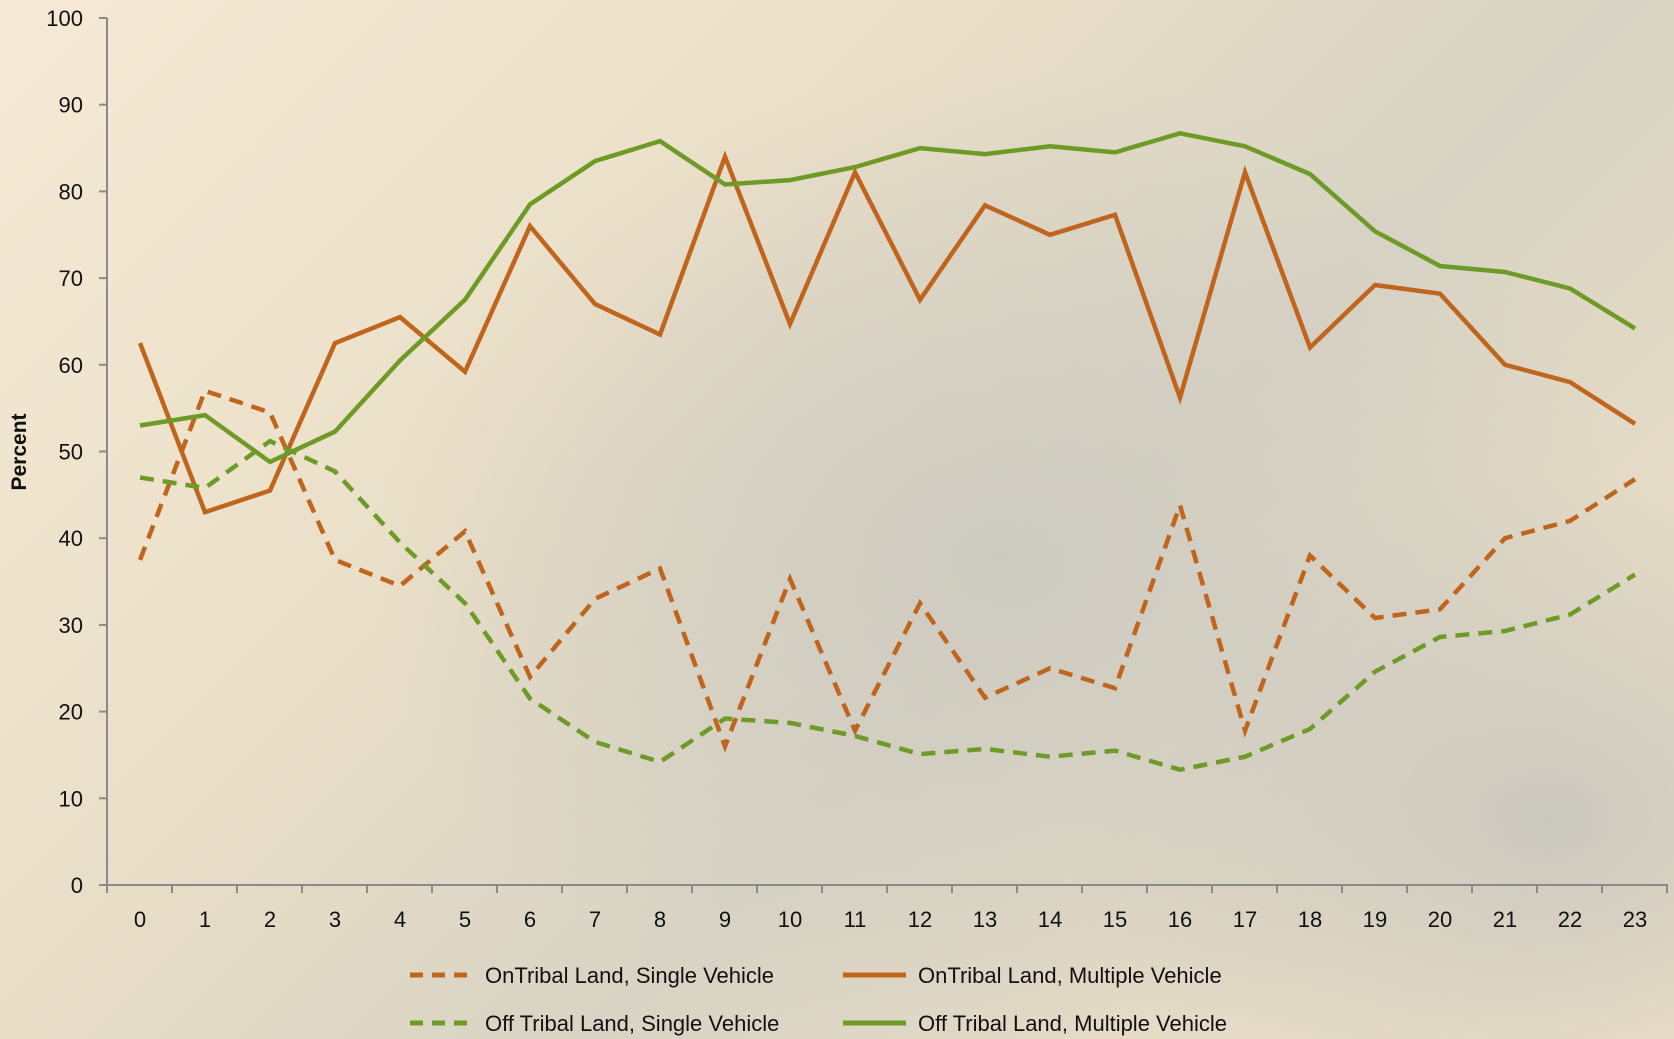  Describe the element at coordinates (1070, 975) in the screenshot. I see `legend-label: OnTribal Land, Multiple Vehicle` at that location.